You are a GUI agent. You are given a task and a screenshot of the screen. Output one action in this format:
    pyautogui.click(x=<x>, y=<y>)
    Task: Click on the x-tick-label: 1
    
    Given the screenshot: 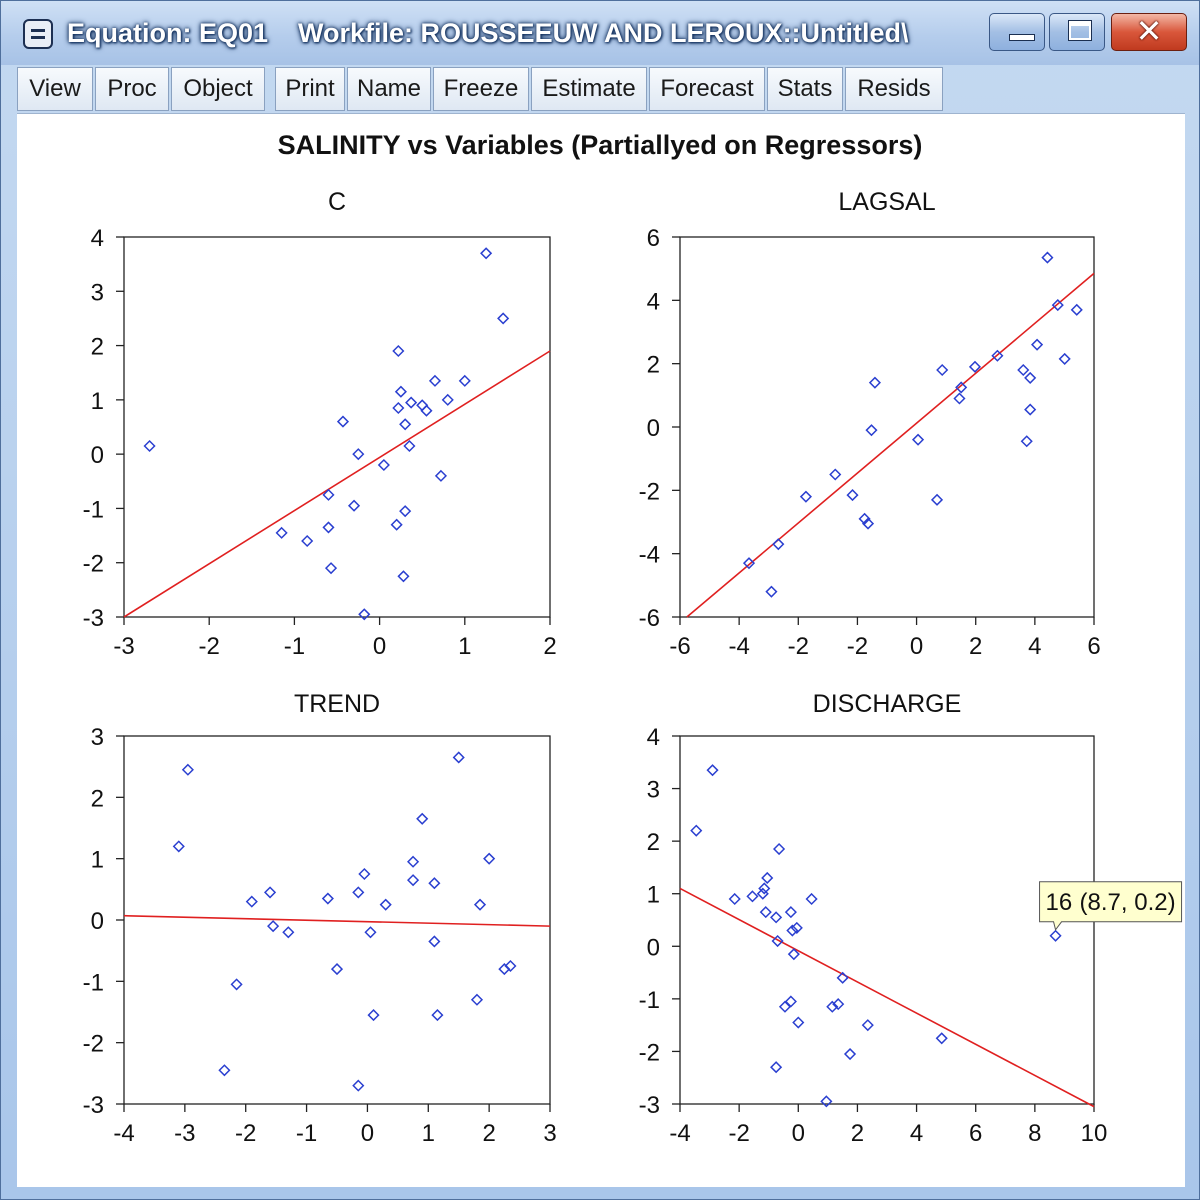 What is the action you would take?
    pyautogui.click(x=428, y=1133)
    